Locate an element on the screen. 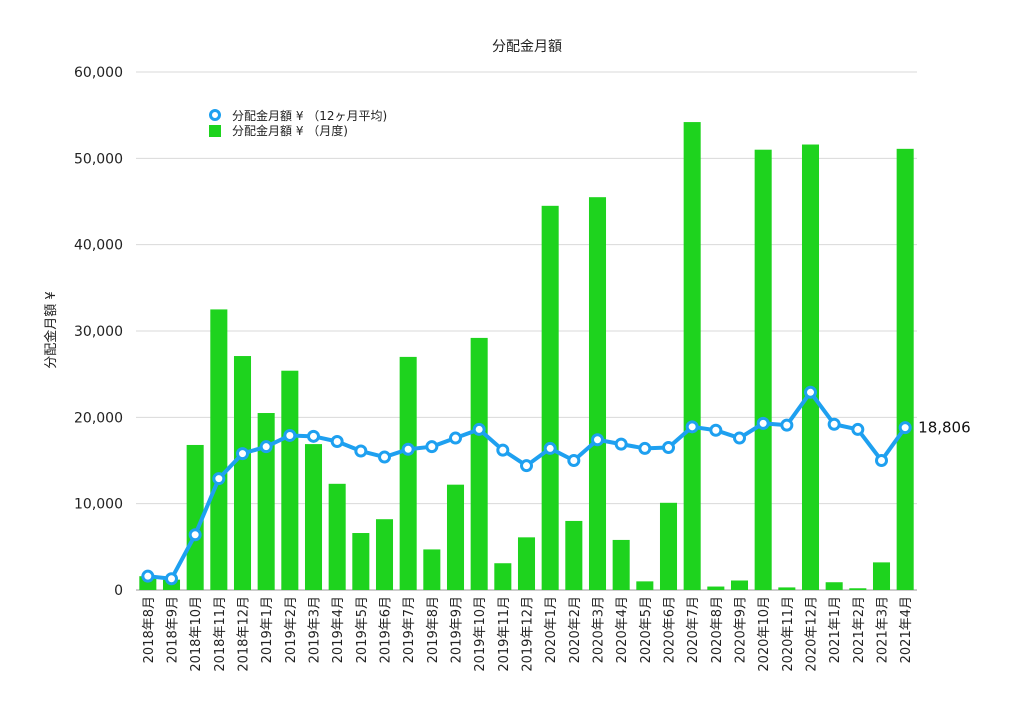  y-tick-label: 30,000 is located at coordinates (98, 332).